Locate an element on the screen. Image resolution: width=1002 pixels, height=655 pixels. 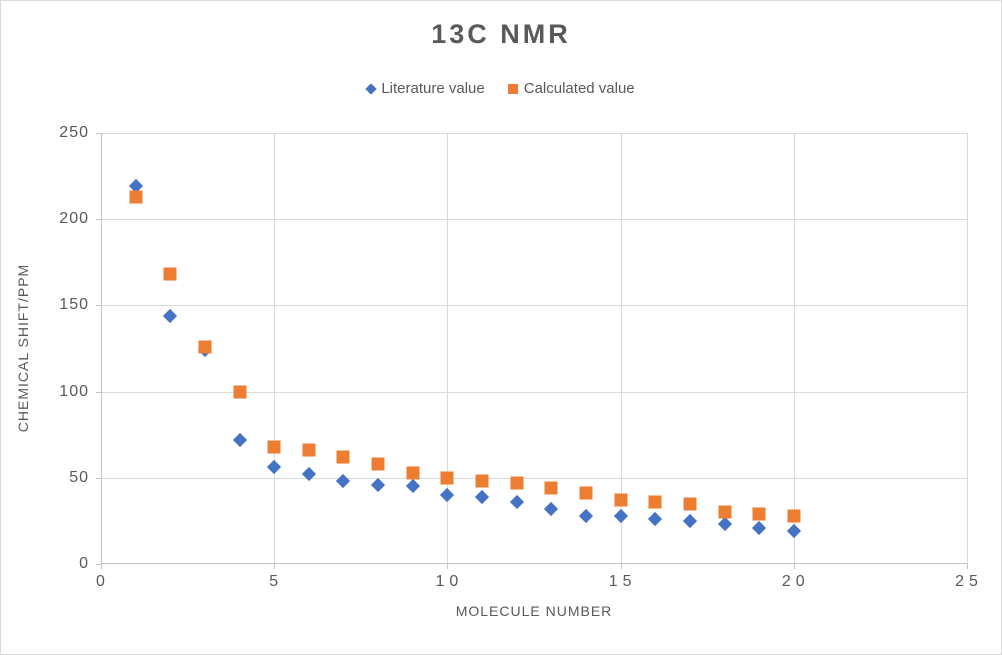
x-tick-label: 10 is located at coordinates (449, 581).